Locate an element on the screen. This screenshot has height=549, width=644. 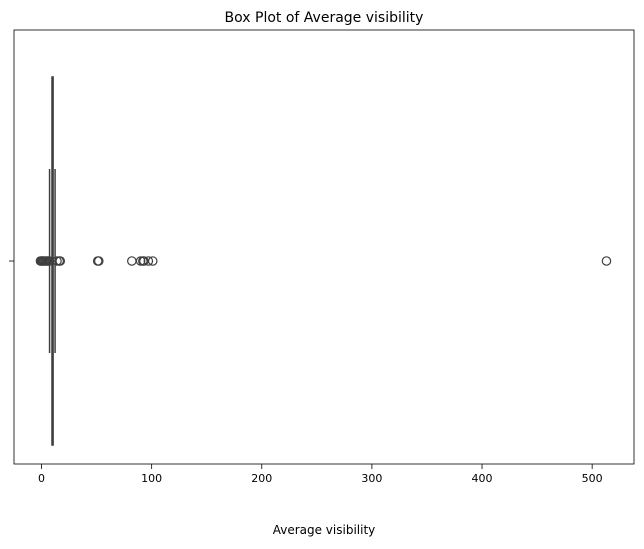
x-axis-ticks: 0 100 200 300 400 500 is located at coordinates (320, 474).